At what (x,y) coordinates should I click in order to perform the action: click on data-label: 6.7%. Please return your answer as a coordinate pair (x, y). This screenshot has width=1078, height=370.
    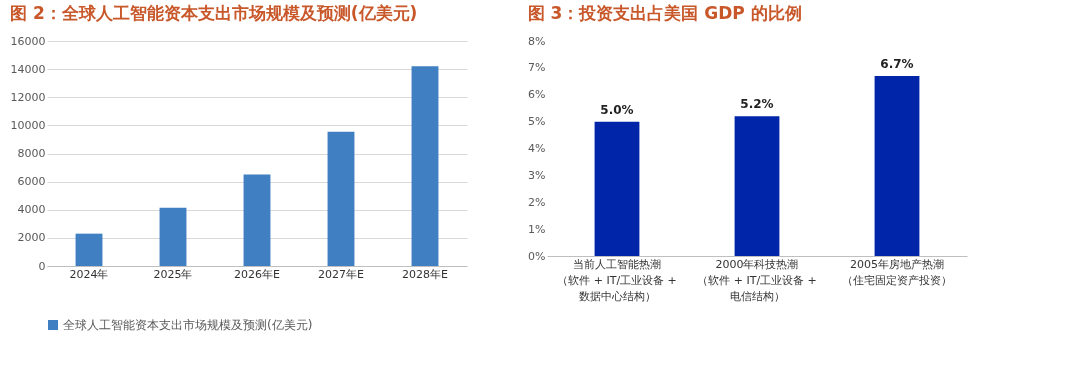
    Looking at the image, I should click on (897, 63).